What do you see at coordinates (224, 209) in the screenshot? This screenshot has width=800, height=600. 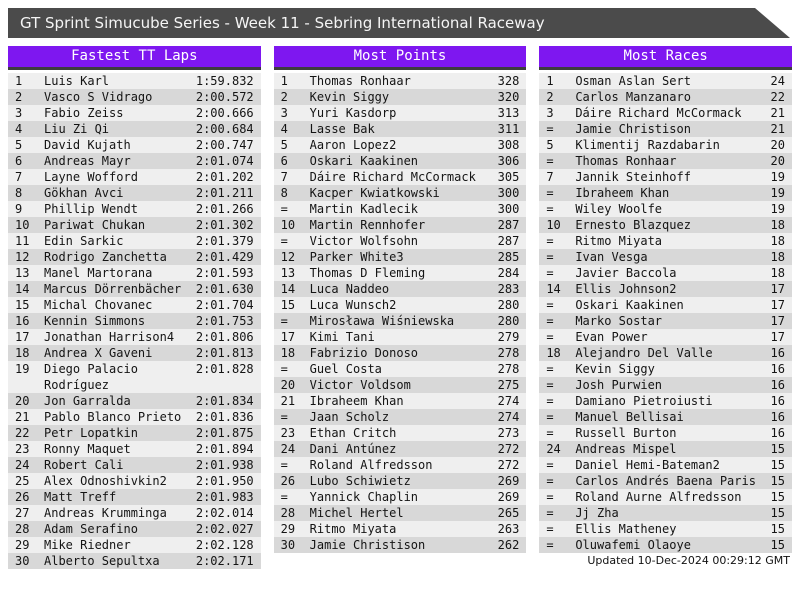 I see `value-cell: 2:01.266` at bounding box center [224, 209].